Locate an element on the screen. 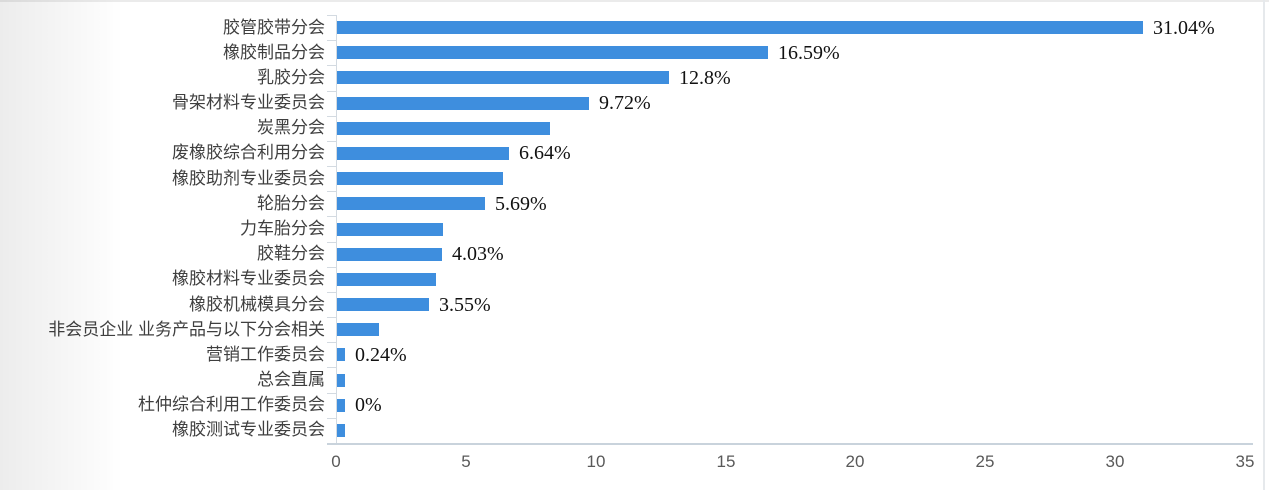  category-label: 力车胎分会 is located at coordinates (282, 228).